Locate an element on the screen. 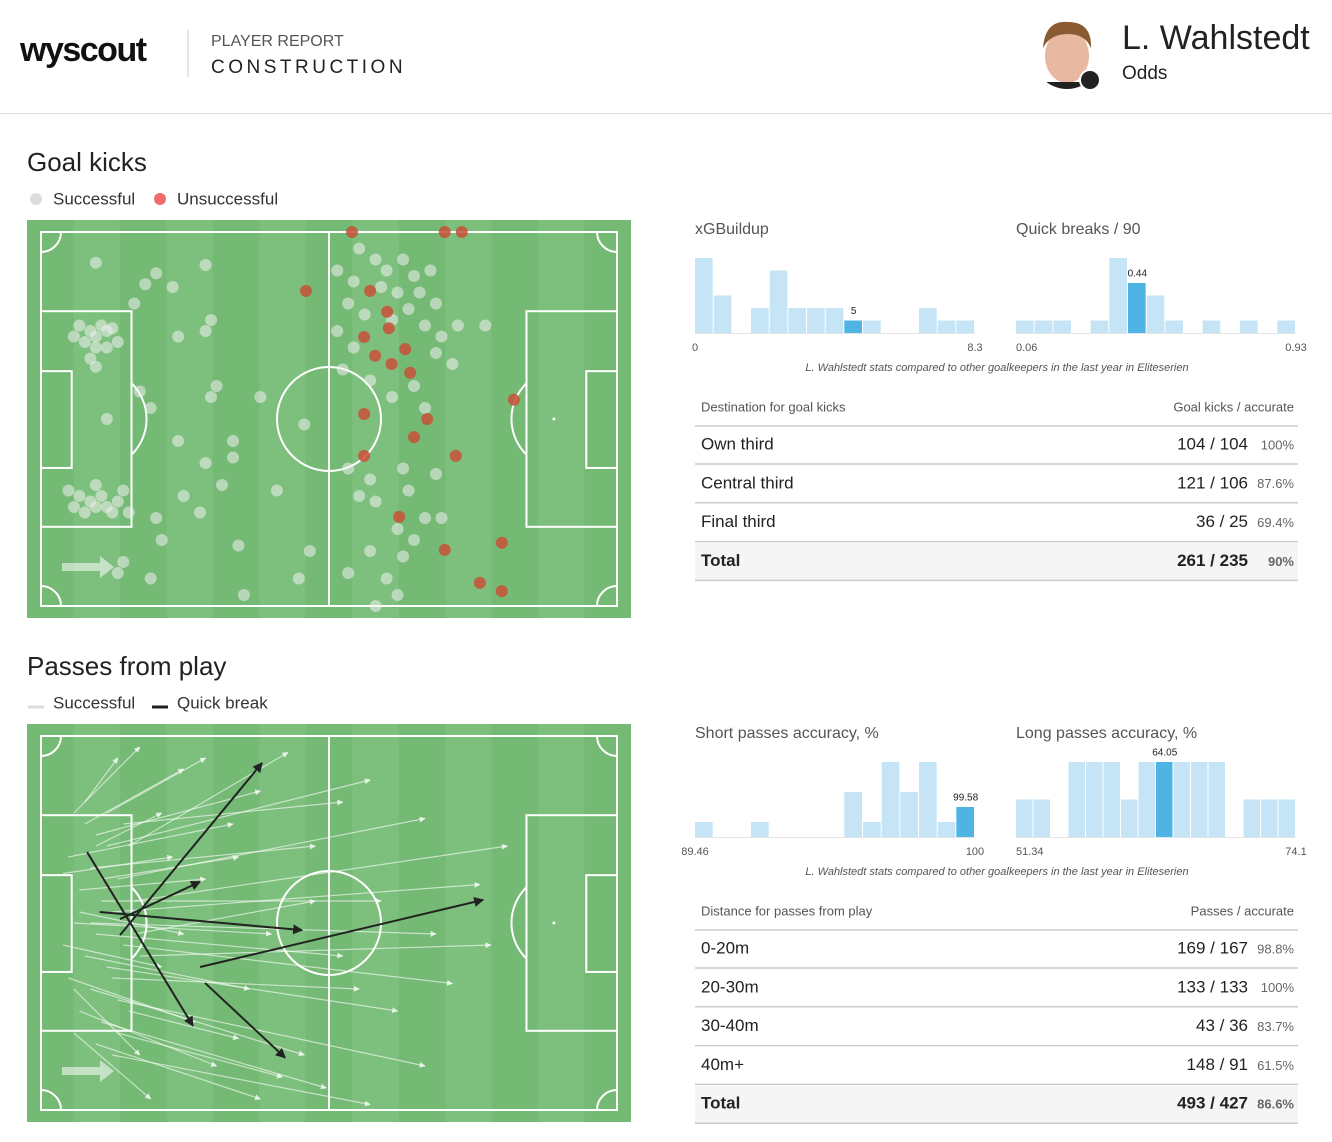  table-header: Distance for passes from play is located at coordinates (787, 910).